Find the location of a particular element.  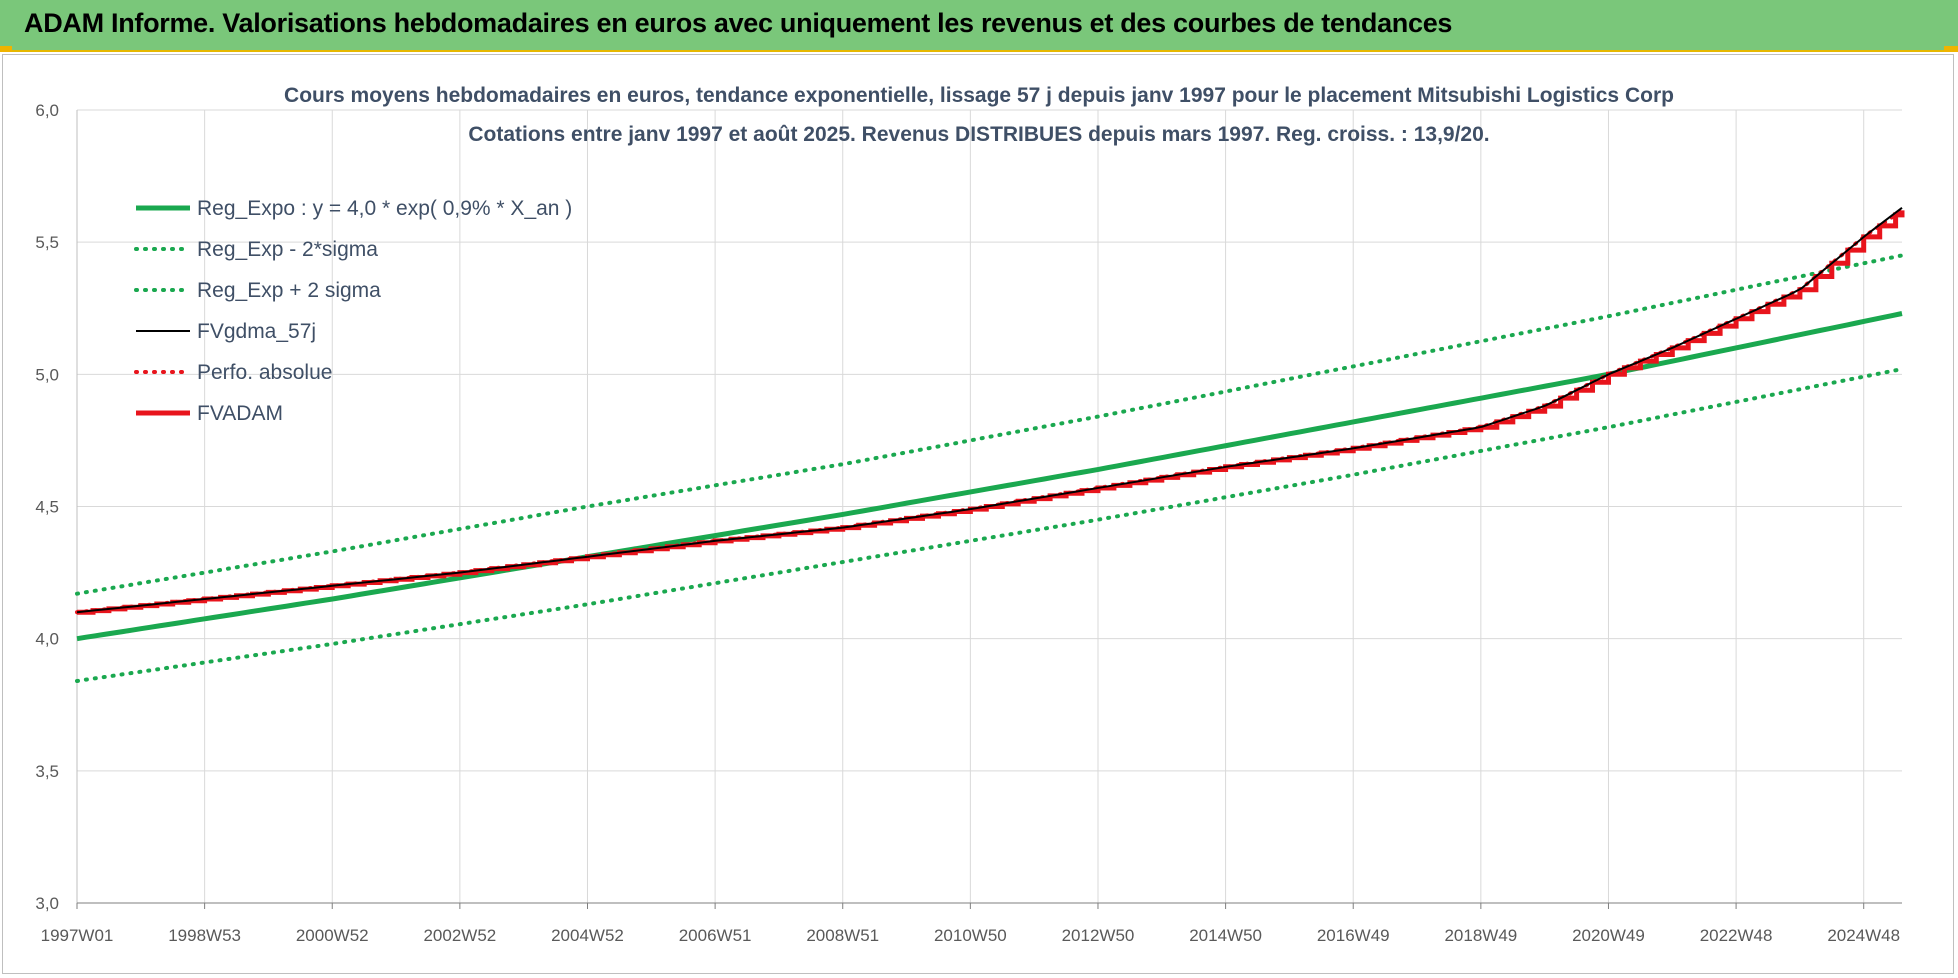

x-tick-label: 2018W49 is located at coordinates (1480, 935).